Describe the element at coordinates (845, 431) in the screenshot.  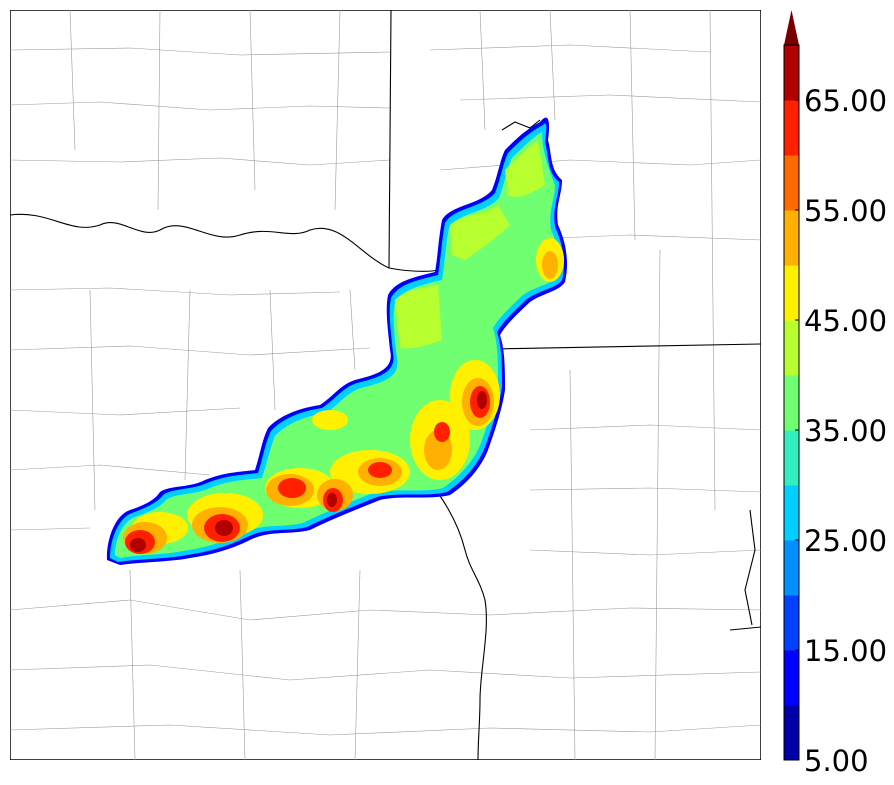
I see `colorbar-tick-label: 35.00` at that location.